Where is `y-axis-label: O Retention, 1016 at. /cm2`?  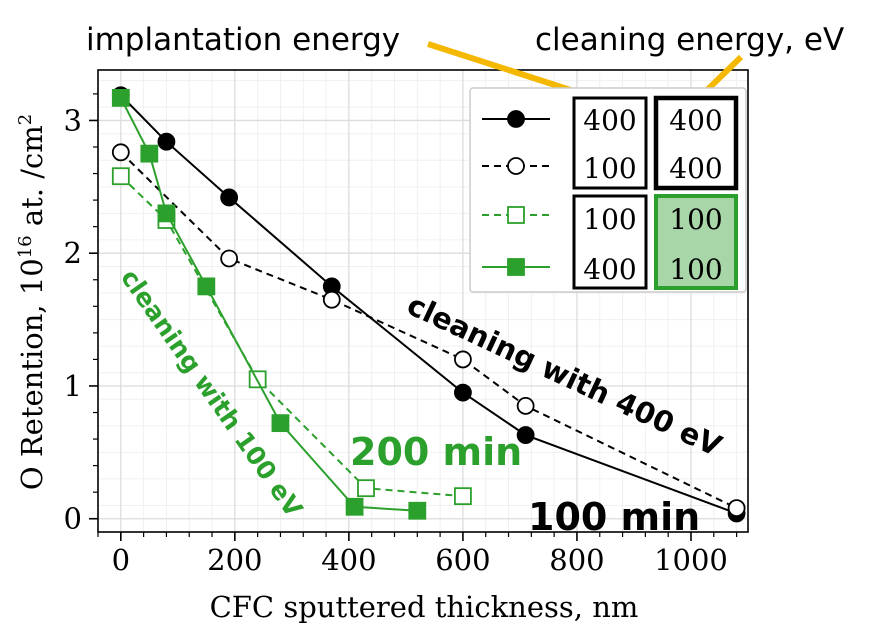 y-axis-label: O Retention, 1016 at. /cm2 is located at coordinates (32, 302).